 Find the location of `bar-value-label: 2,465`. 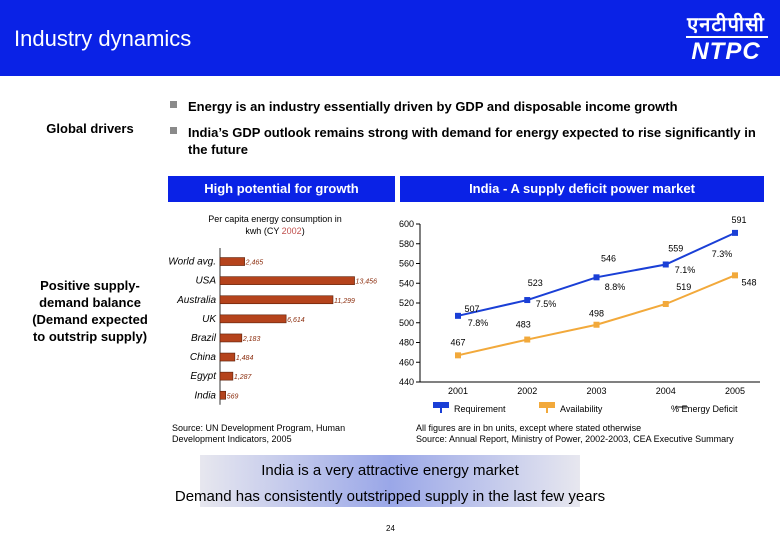

bar-value-label: 2,465 is located at coordinates (254, 263).